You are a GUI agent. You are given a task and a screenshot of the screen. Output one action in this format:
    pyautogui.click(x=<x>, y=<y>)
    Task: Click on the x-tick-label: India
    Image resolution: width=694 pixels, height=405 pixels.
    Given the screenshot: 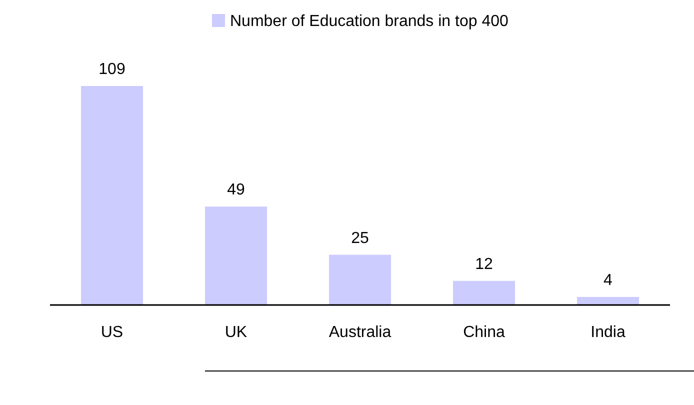 What is the action you would take?
    pyautogui.click(x=608, y=332)
    